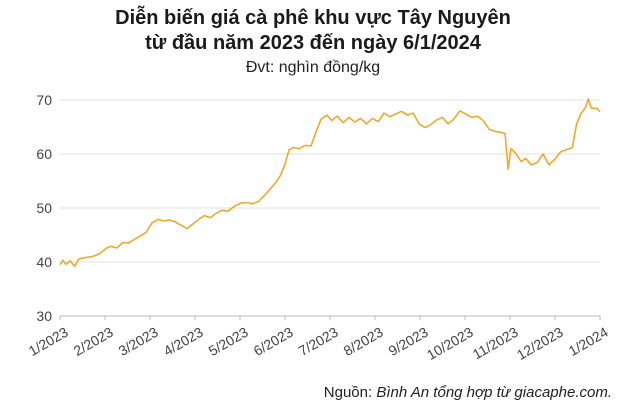 The image size is (626, 415). What do you see at coordinates (408, 341) in the screenshot?
I see `x-tick-label: 9/2023` at bounding box center [408, 341].